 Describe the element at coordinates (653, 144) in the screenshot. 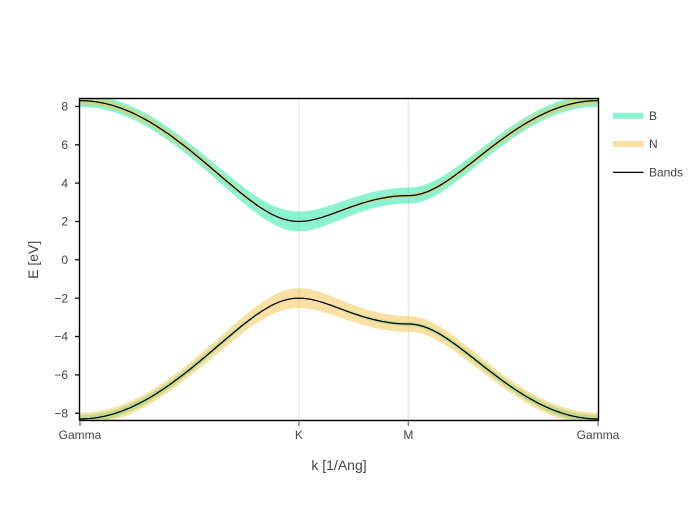

I see `svg-text: N` at that location.